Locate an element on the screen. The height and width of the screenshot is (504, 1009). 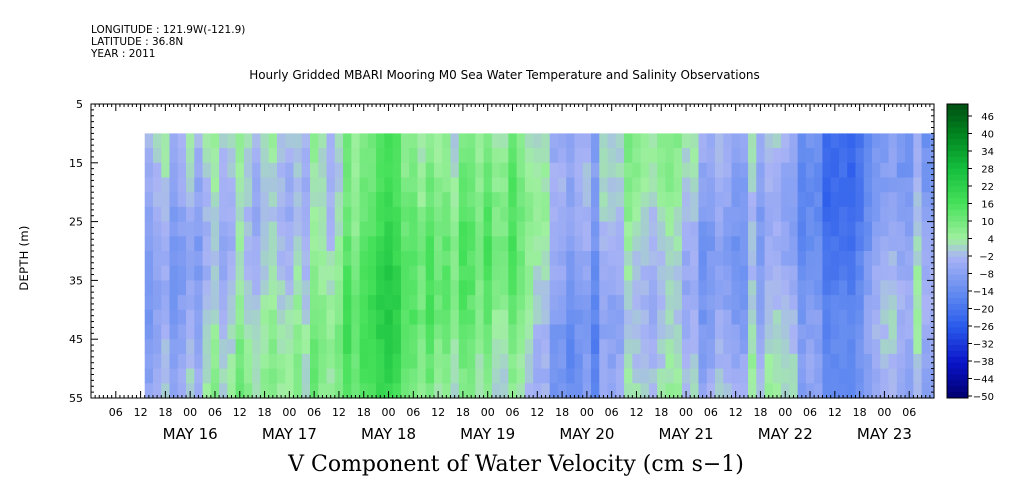
x-tick-label: 12 is located at coordinates (438, 412).